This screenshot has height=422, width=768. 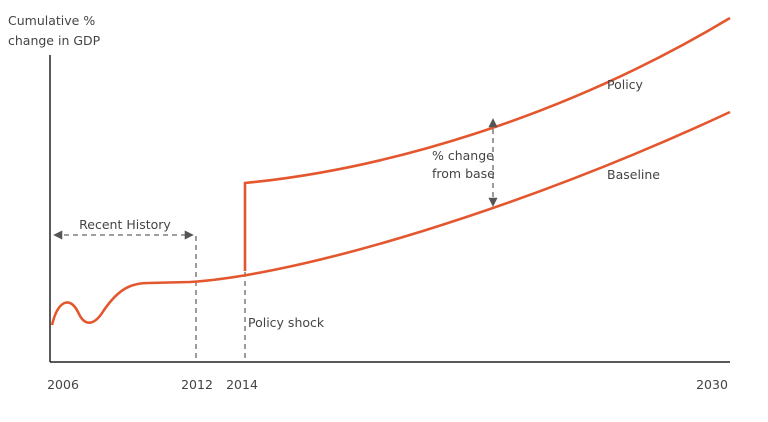 What do you see at coordinates (463, 155) in the screenshot?
I see `annotation: % change` at bounding box center [463, 155].